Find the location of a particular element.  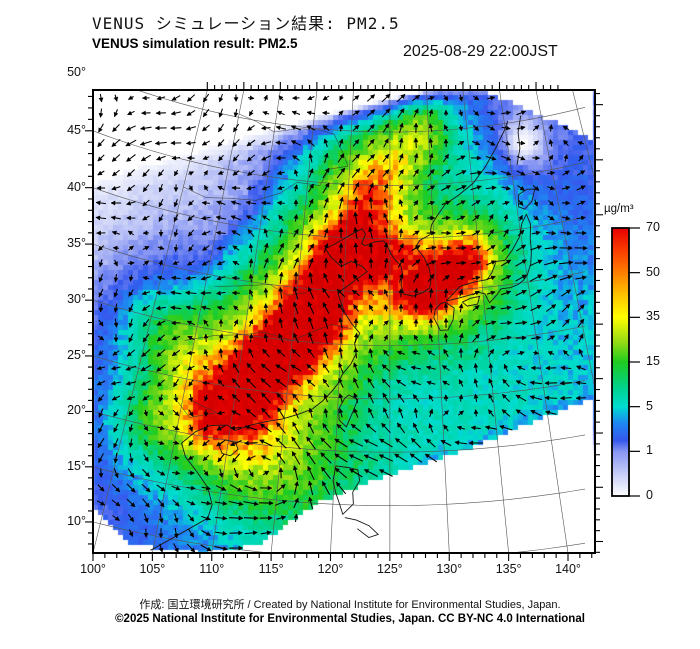

lon-label-115: 115° is located at coordinates (271, 569).